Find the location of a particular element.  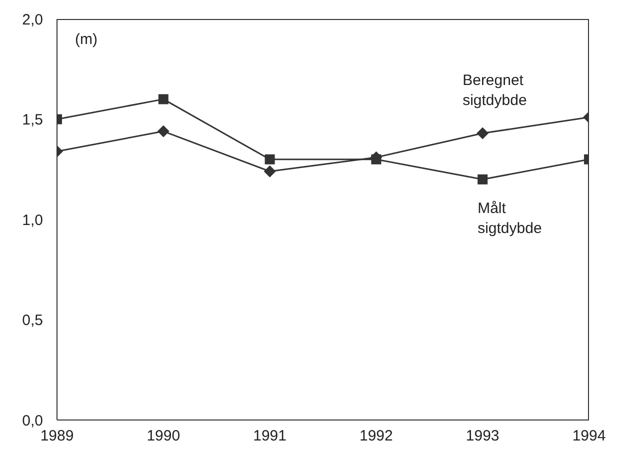

x-tick-label: 1990 is located at coordinates (163, 436).